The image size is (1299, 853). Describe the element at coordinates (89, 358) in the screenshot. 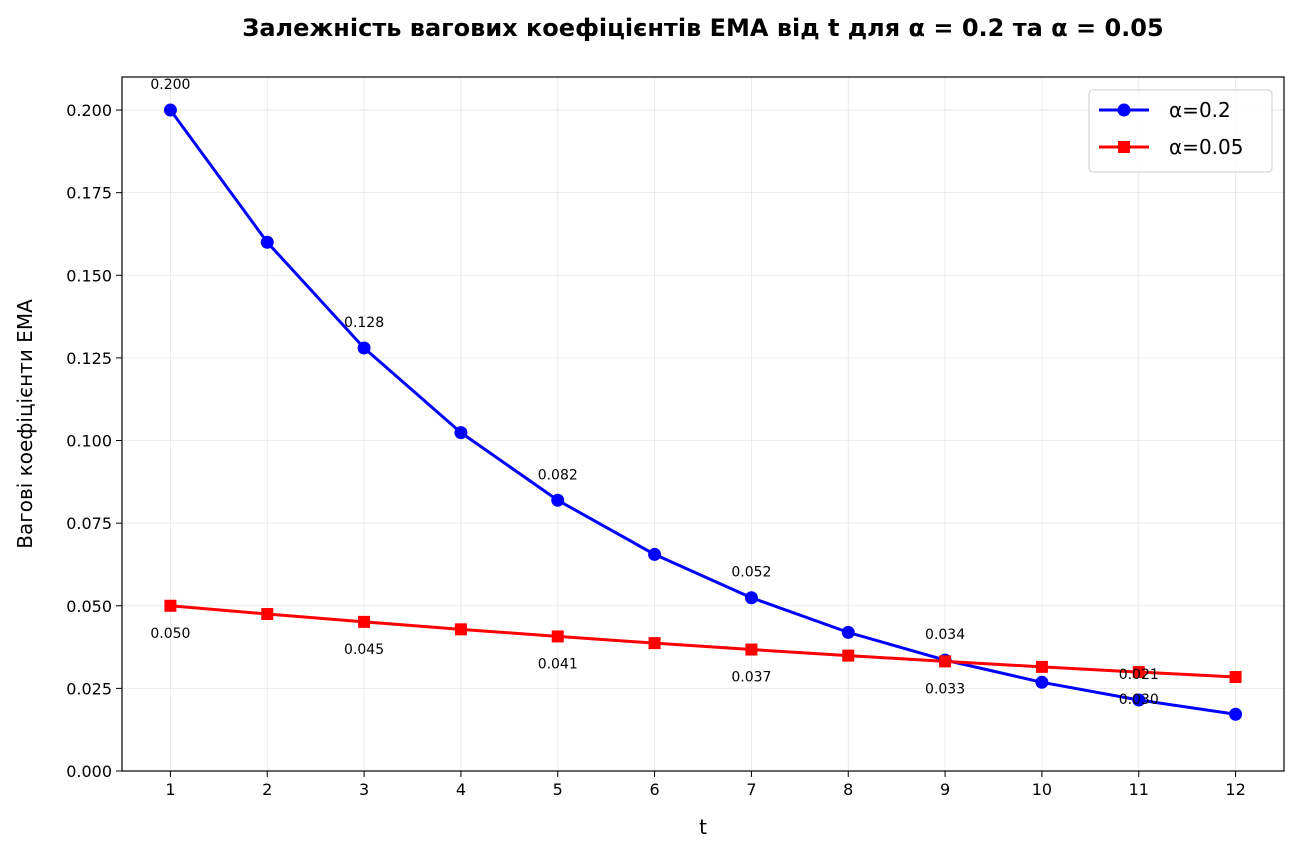

I see `y-tick-label: 0.125` at that location.